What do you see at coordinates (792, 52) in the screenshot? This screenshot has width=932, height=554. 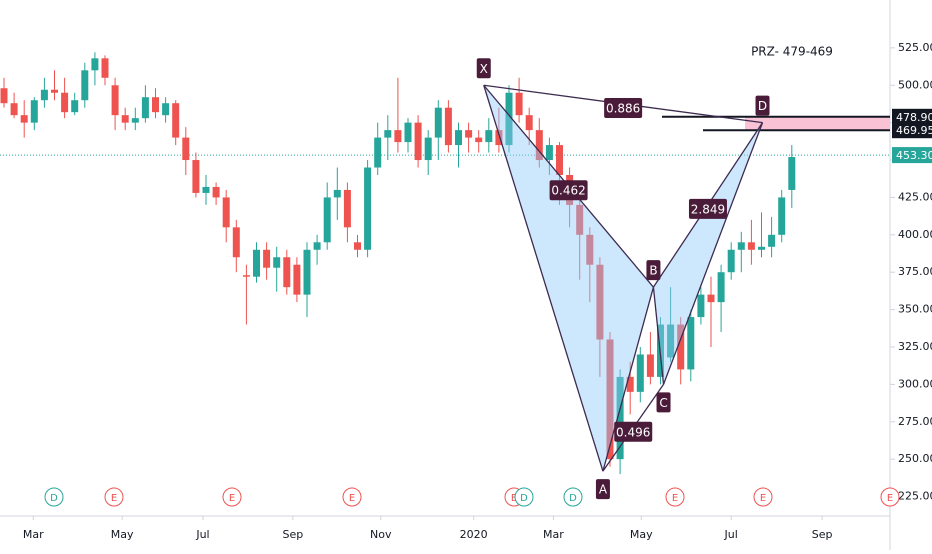 I see `annotation: PRZ- 479-469` at bounding box center [792, 52].